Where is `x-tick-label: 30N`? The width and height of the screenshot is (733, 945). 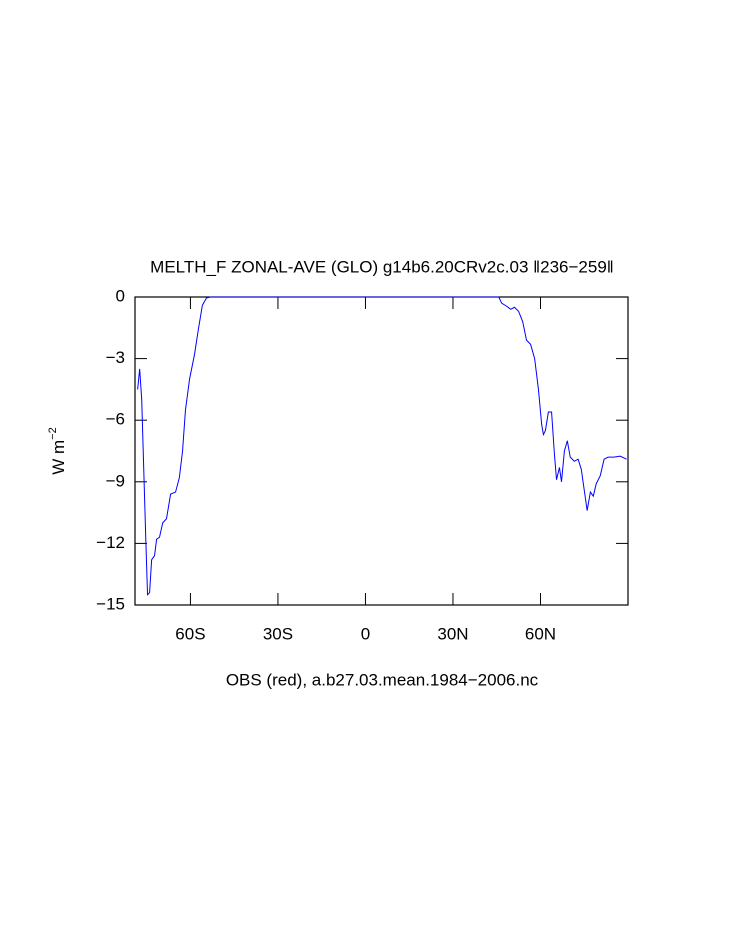 x-tick-label: 30N is located at coordinates (452, 633).